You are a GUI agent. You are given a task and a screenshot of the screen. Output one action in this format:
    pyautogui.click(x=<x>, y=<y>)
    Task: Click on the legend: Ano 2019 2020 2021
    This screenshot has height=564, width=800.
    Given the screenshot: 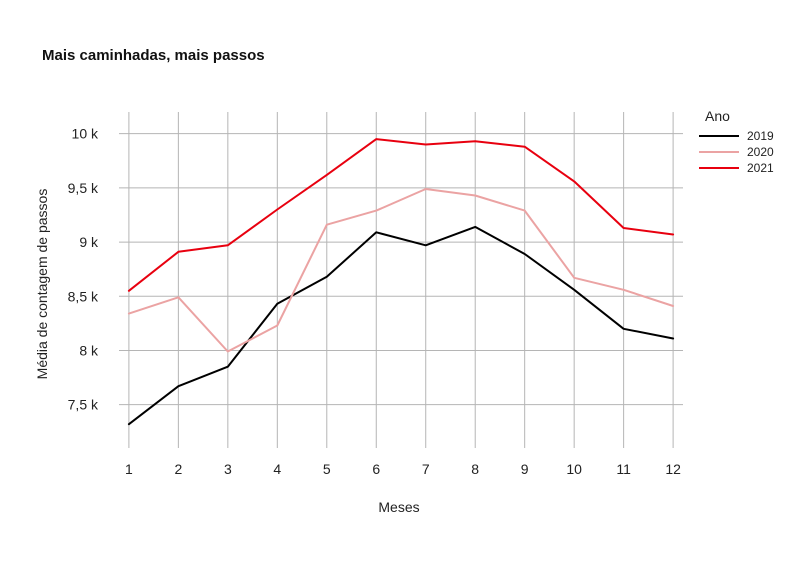 What is the action you would take?
    pyautogui.click(x=736, y=141)
    